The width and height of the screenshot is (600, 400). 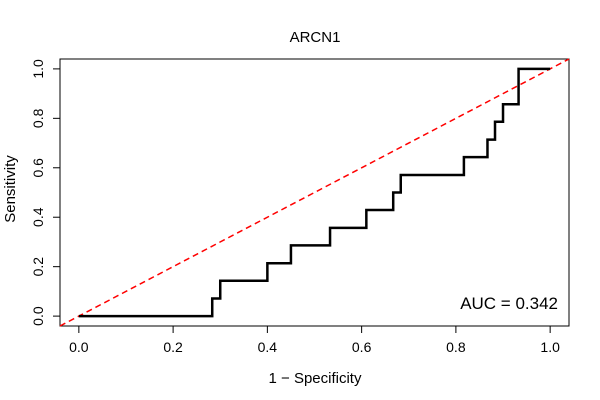 What do you see at coordinates (268, 347) in the screenshot?
I see `x-tick-label: 0.4` at bounding box center [268, 347].